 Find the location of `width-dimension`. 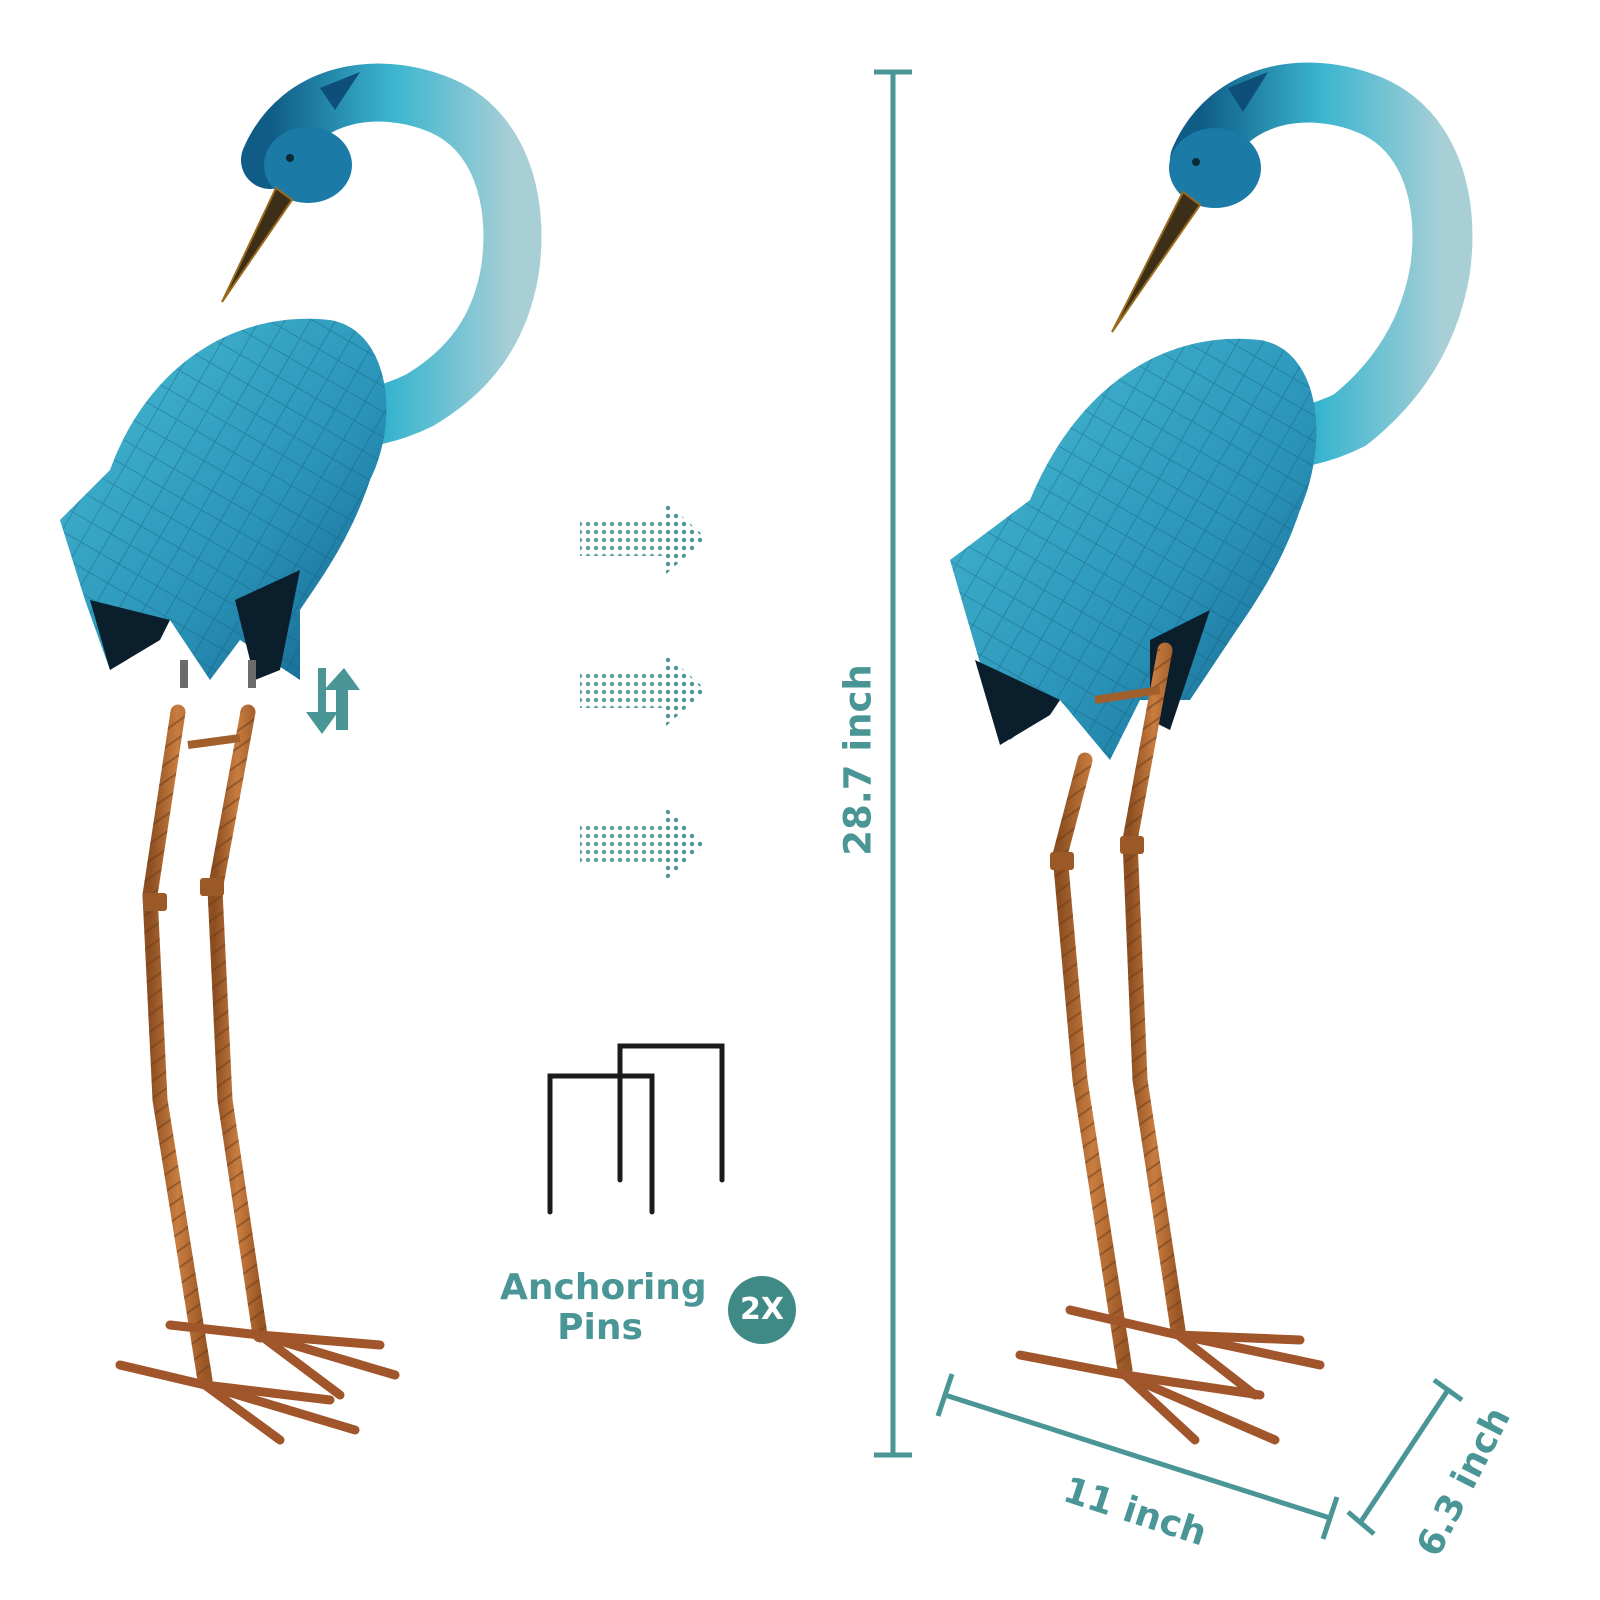

width-dimension is located at coordinates (1137, 1456).